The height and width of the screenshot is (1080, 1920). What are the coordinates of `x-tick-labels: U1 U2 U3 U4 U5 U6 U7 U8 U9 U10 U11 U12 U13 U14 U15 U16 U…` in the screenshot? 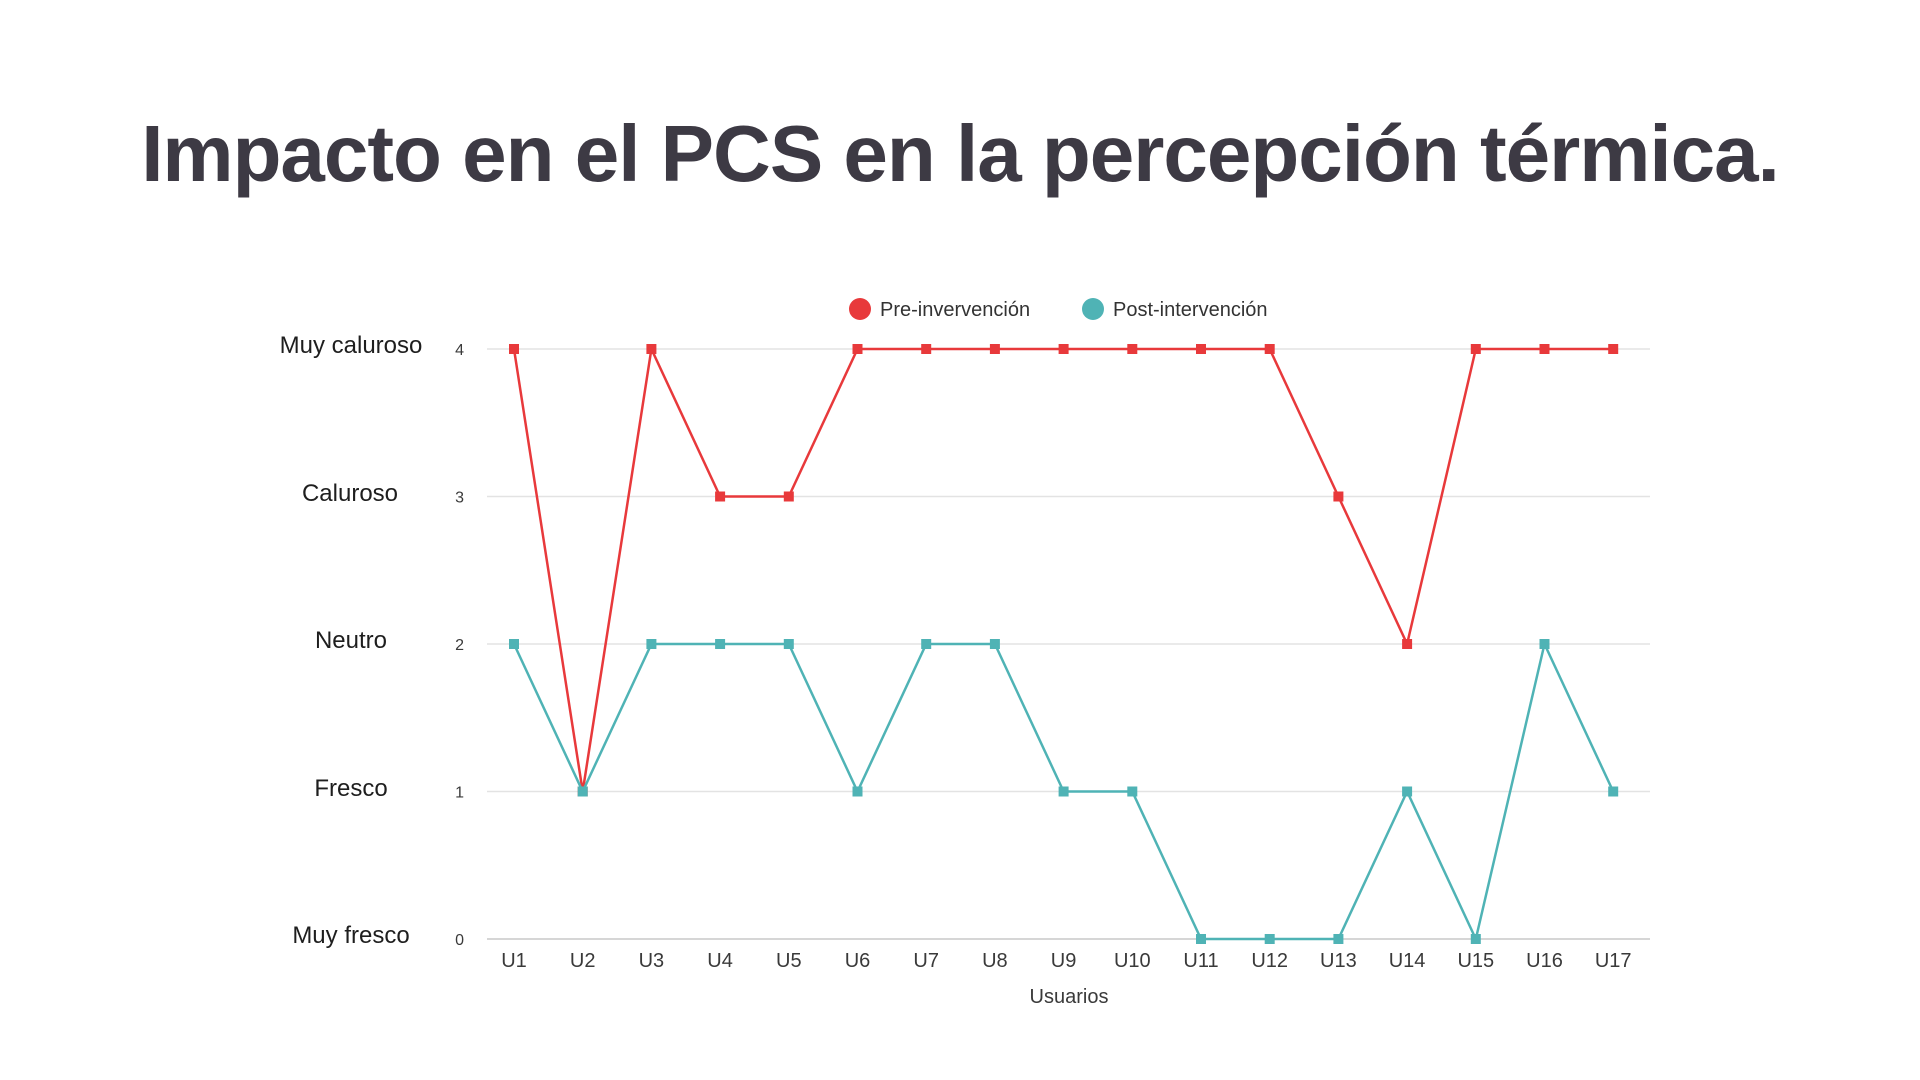 It's located at (1066, 961).